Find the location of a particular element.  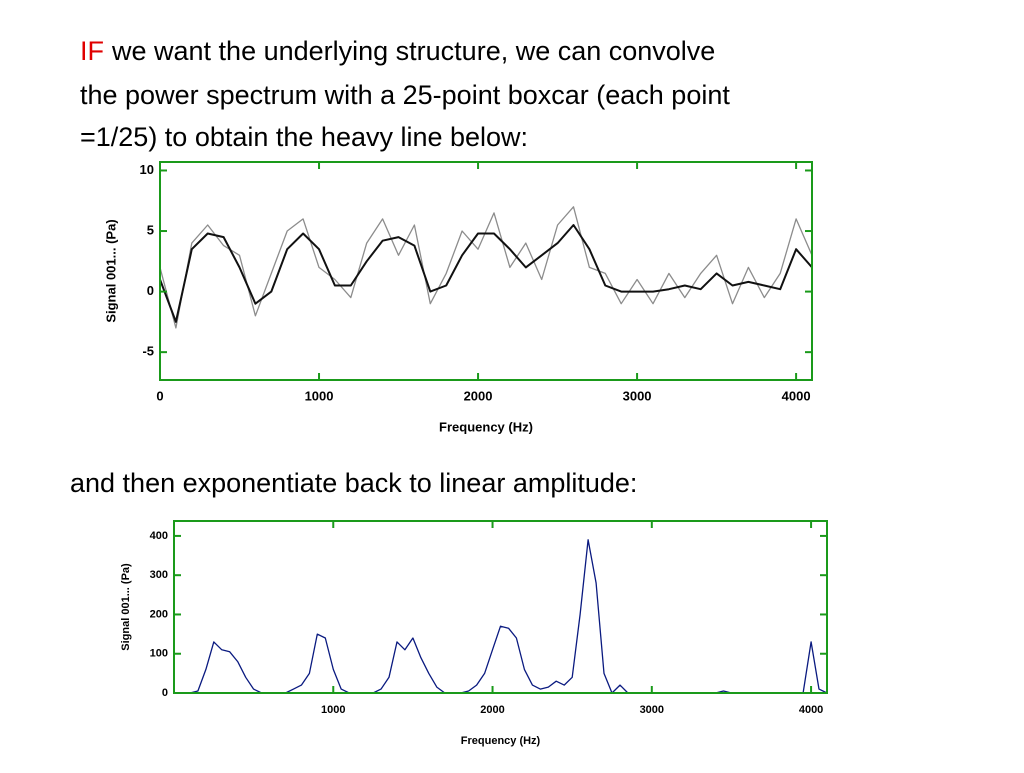

plot-area is located at coordinates (500, 607).